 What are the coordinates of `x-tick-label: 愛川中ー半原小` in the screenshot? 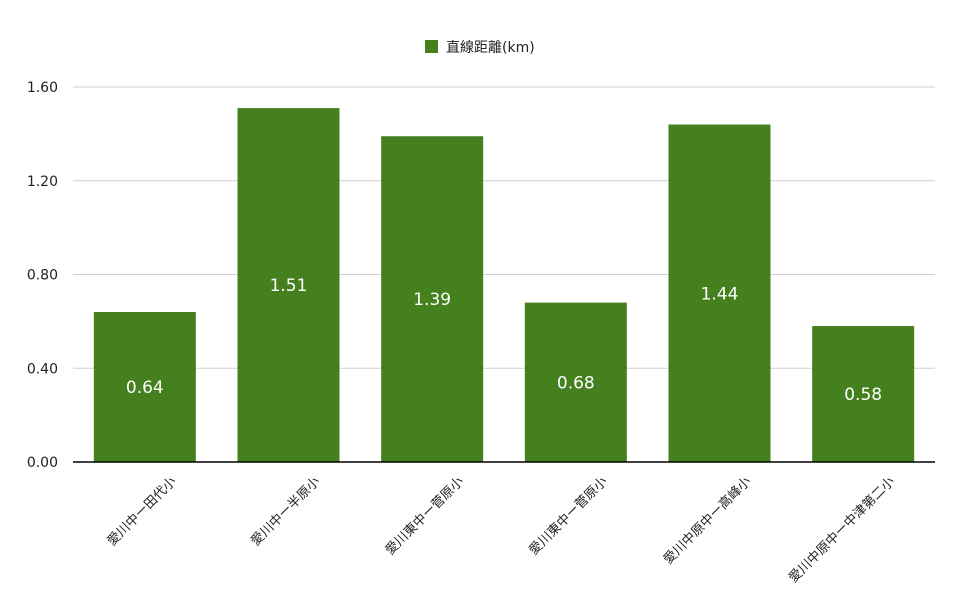 It's located at (285, 511).